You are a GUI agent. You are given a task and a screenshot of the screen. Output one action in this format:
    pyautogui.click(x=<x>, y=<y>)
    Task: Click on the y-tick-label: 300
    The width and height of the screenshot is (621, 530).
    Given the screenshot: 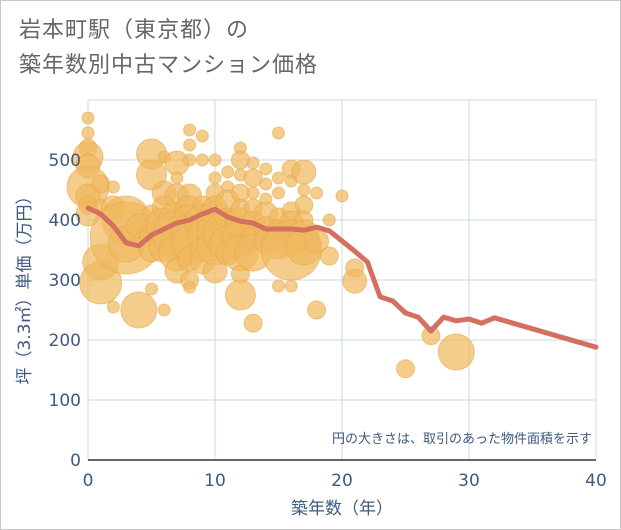 What is the action you would take?
    pyautogui.click(x=65, y=281)
    